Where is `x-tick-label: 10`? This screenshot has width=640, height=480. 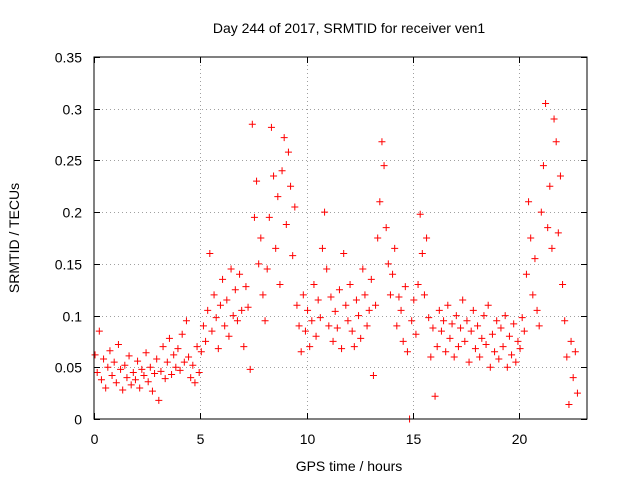
x-tick-label: 10 is located at coordinates (308, 439).